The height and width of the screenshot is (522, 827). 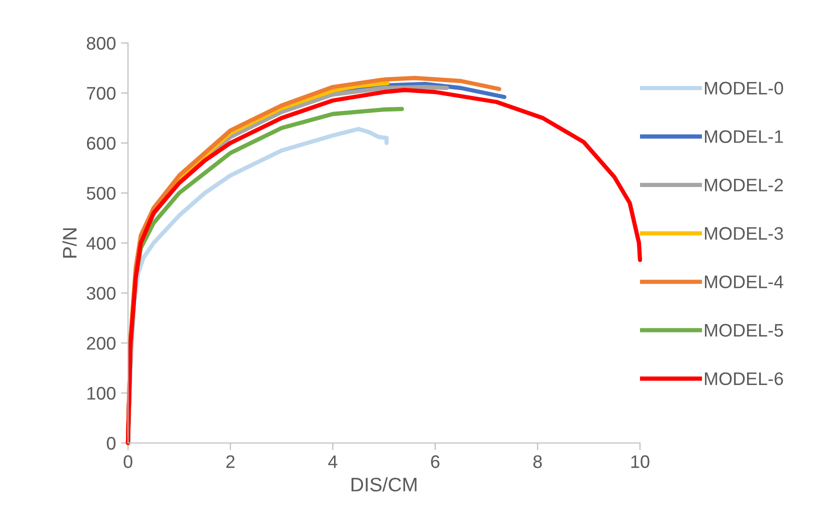 What do you see at coordinates (101, 93) in the screenshot?
I see `y-tick-label: 700` at bounding box center [101, 93].